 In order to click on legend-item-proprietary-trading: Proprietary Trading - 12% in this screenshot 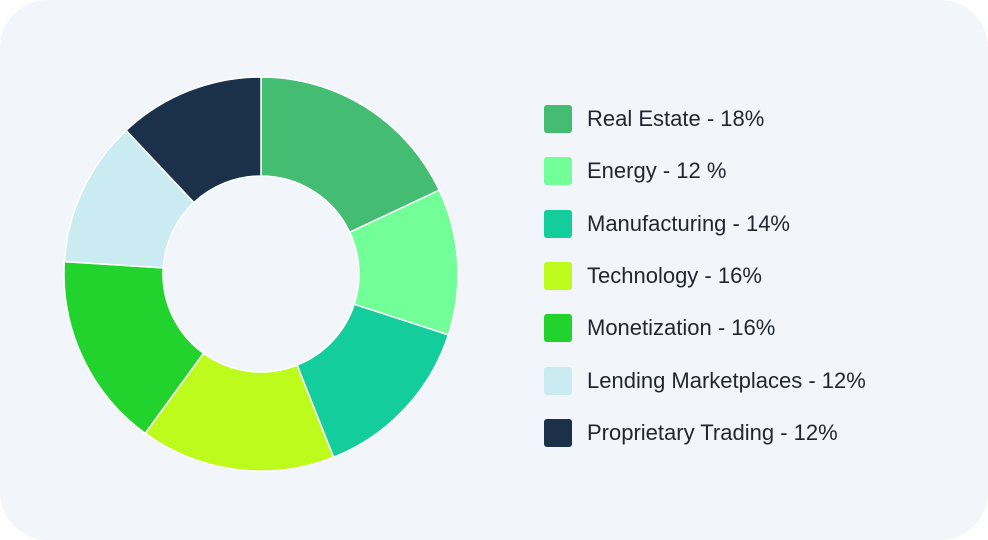, I will do `click(705, 433)`.